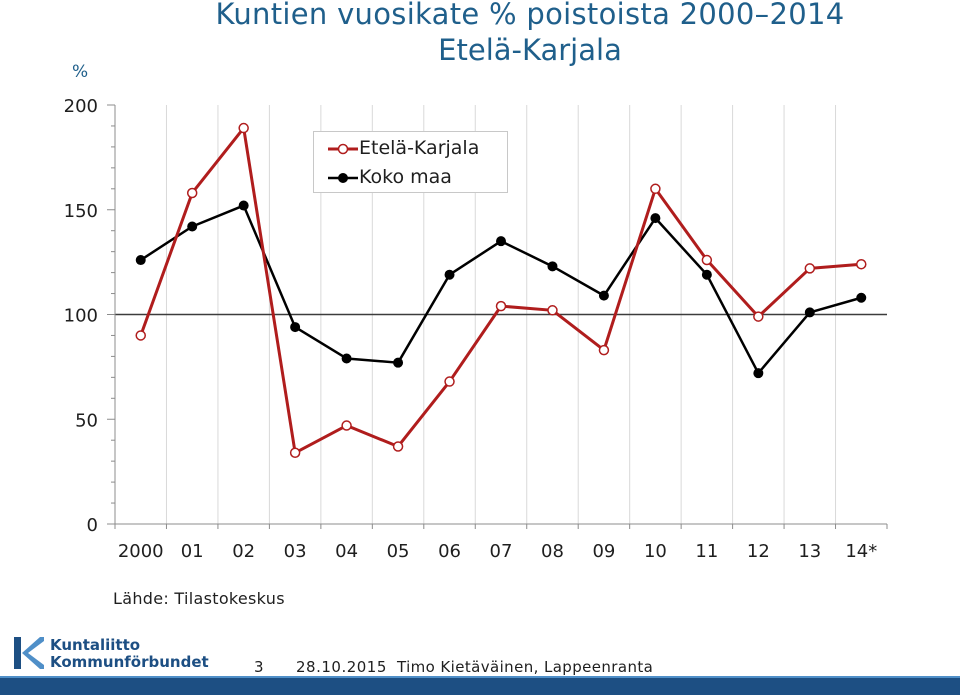 This screenshot has height=695, width=960. What do you see at coordinates (81, 316) in the screenshot?
I see `y-tick-label: 100` at bounding box center [81, 316].